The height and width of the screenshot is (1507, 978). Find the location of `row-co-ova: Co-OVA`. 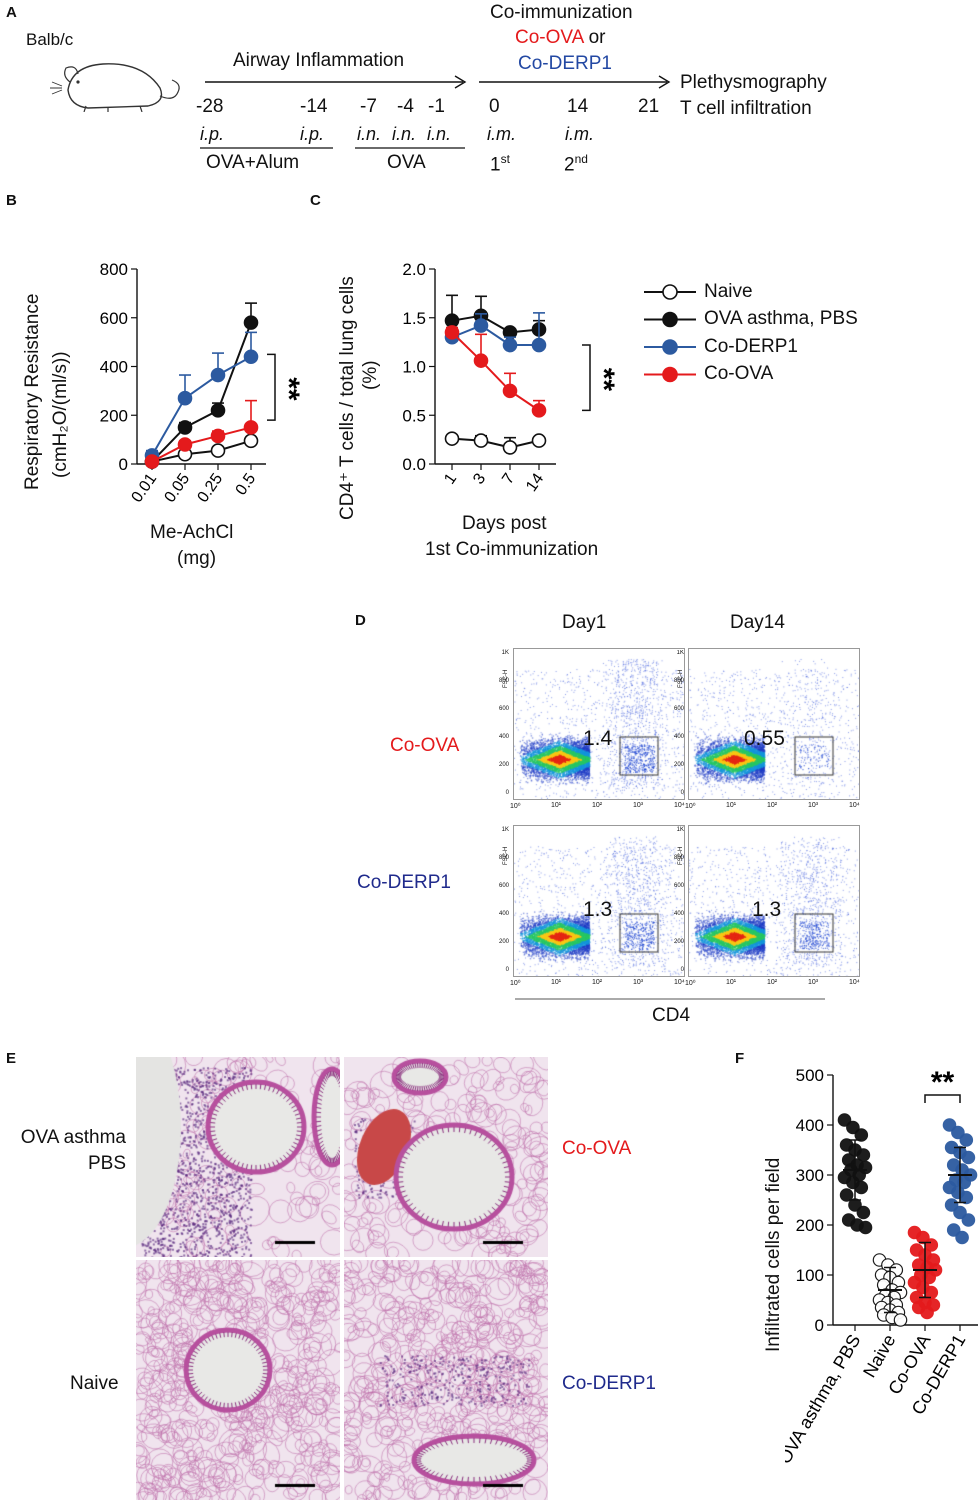

row-co-ova: Co-OVA is located at coordinates (425, 745).